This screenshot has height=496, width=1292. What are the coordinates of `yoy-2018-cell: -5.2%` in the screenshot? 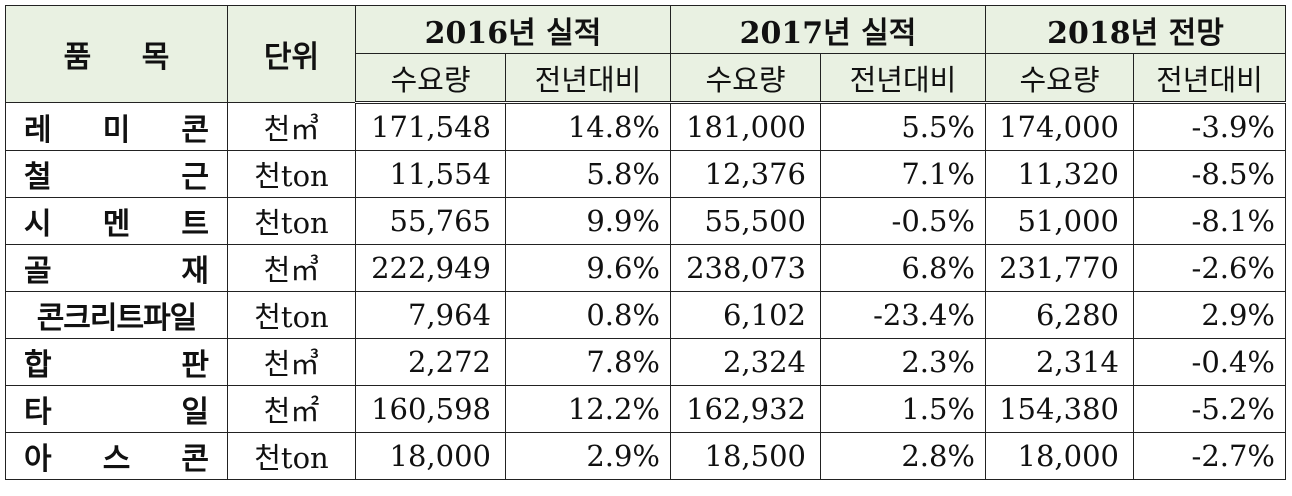 It's located at (1209, 409).